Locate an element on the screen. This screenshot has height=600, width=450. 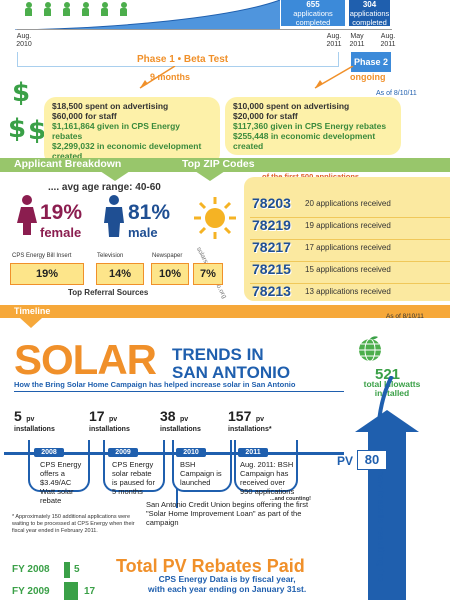
zip-code: 78217 is located at coordinates (271, 247).